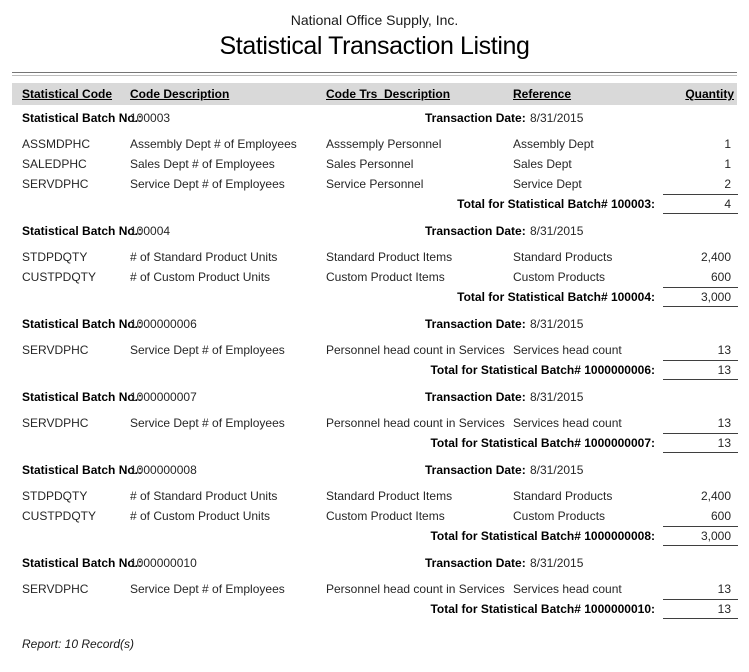 Image resolution: width=749 pixels, height=672 pixels. I want to click on batch-total-label: Total for Statistical Batch# 100003:, so click(556, 204).